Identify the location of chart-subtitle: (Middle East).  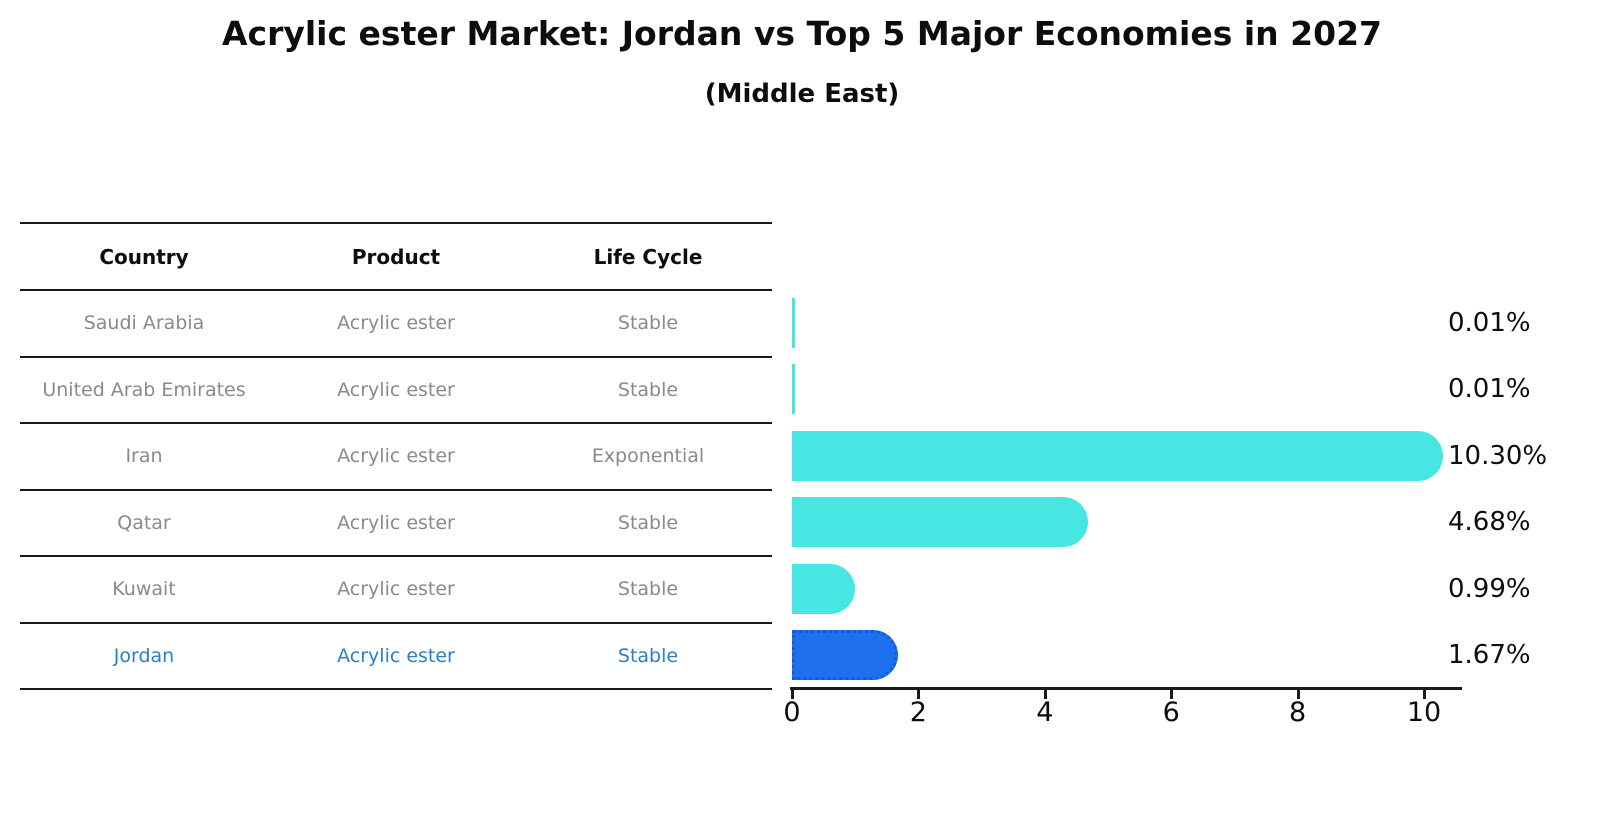
(802, 94).